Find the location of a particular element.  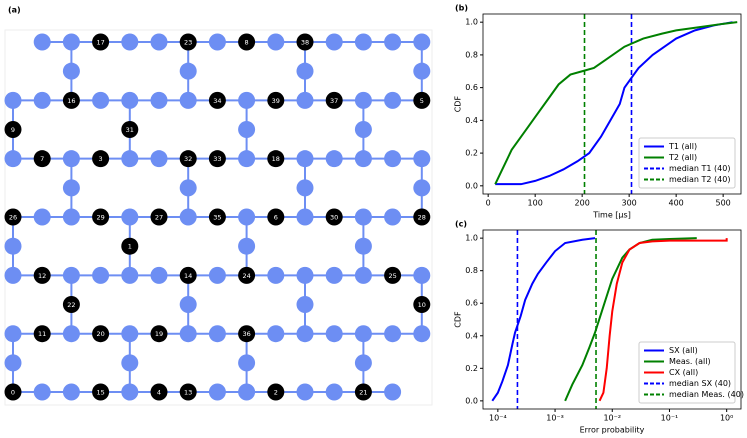

qubit-label: 36 is located at coordinates (246, 334).